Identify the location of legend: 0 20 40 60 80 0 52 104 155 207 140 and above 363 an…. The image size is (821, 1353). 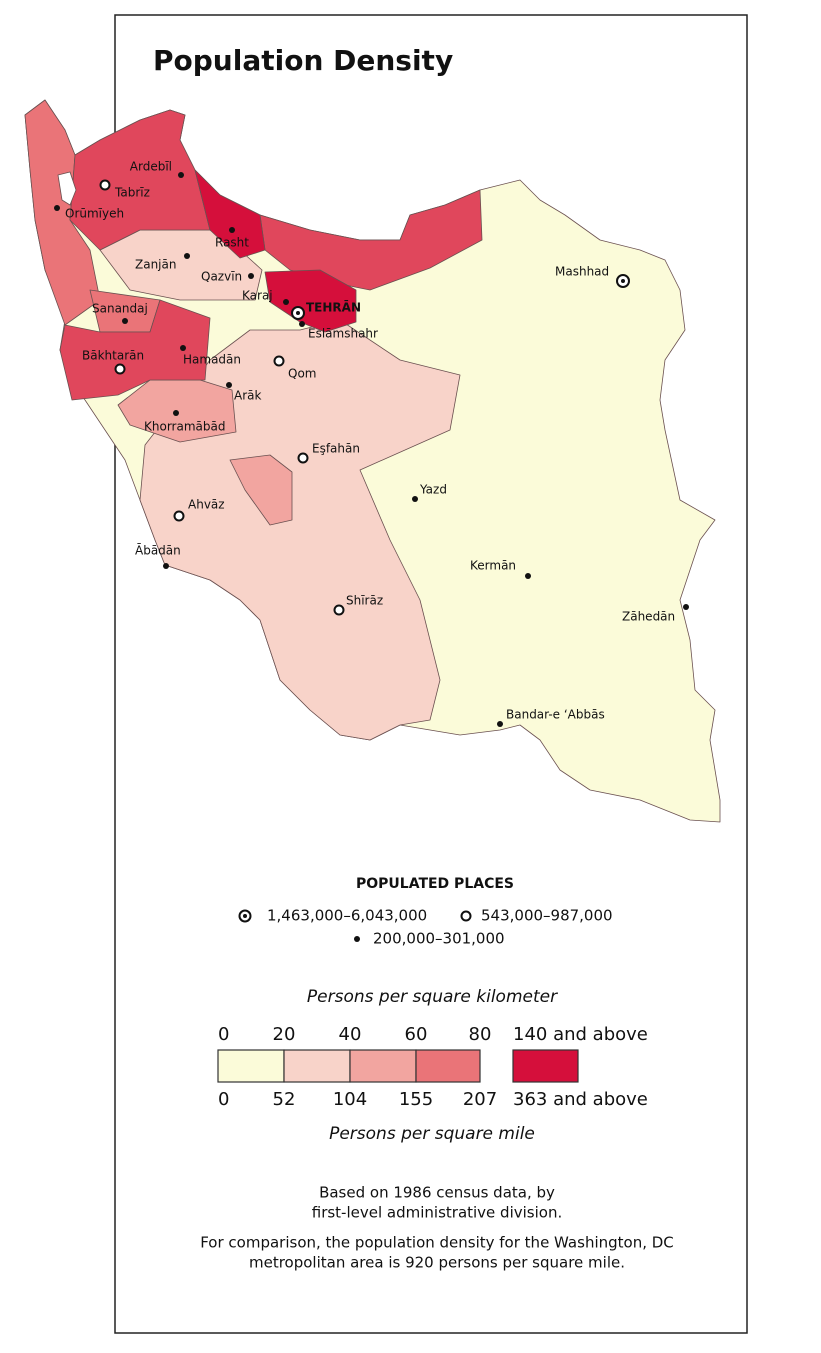
(432, 1067).